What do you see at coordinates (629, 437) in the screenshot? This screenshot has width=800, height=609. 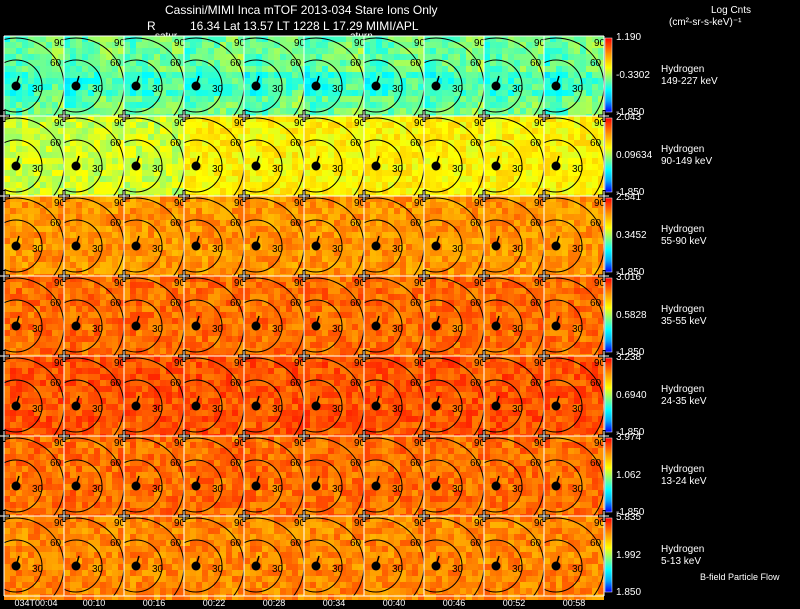 I see `colorbar-max-label: 3.974` at bounding box center [629, 437].